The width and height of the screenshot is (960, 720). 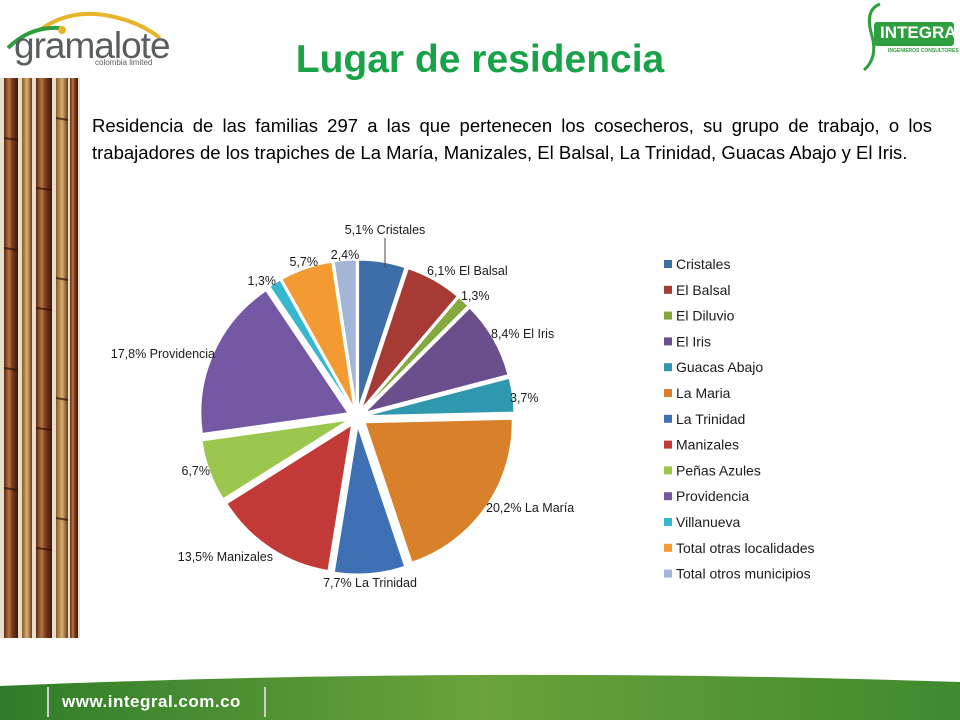 What do you see at coordinates (416, 353) in the screenshot?
I see `pie-slice-el-diluvio` at bounding box center [416, 353].